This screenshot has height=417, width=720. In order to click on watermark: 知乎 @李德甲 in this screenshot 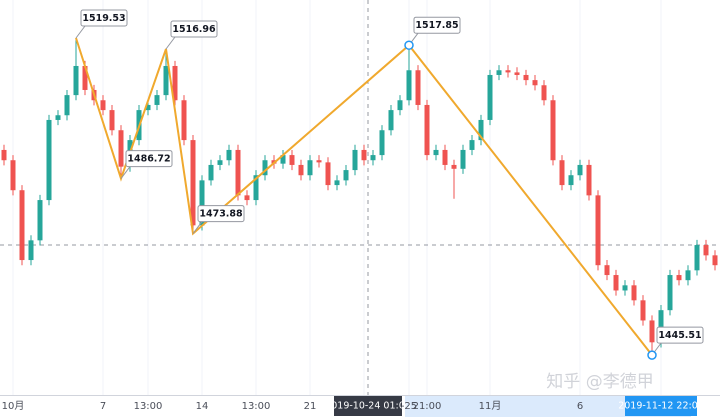, I will do `click(599, 382)`.